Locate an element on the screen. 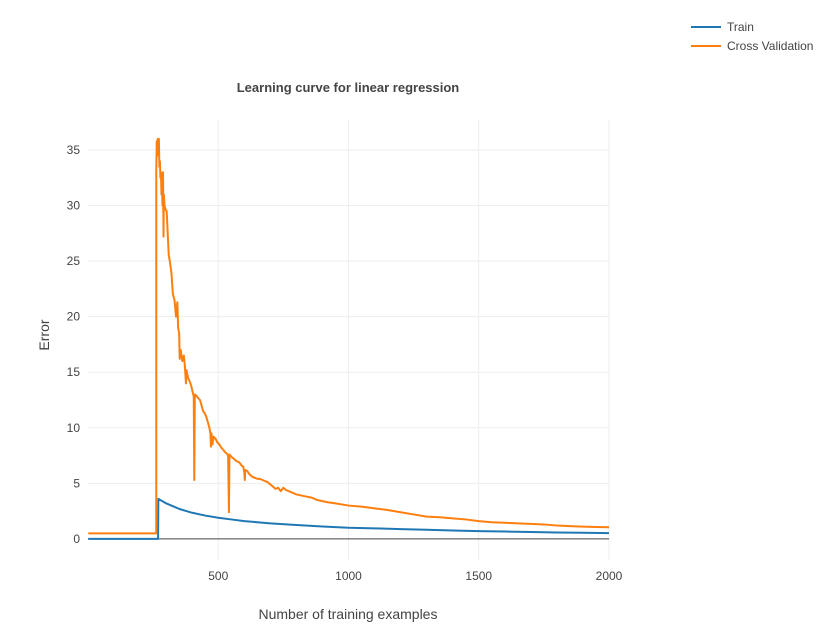 This screenshot has width=840, height=630. y-tick-label: 25 is located at coordinates (74, 261).